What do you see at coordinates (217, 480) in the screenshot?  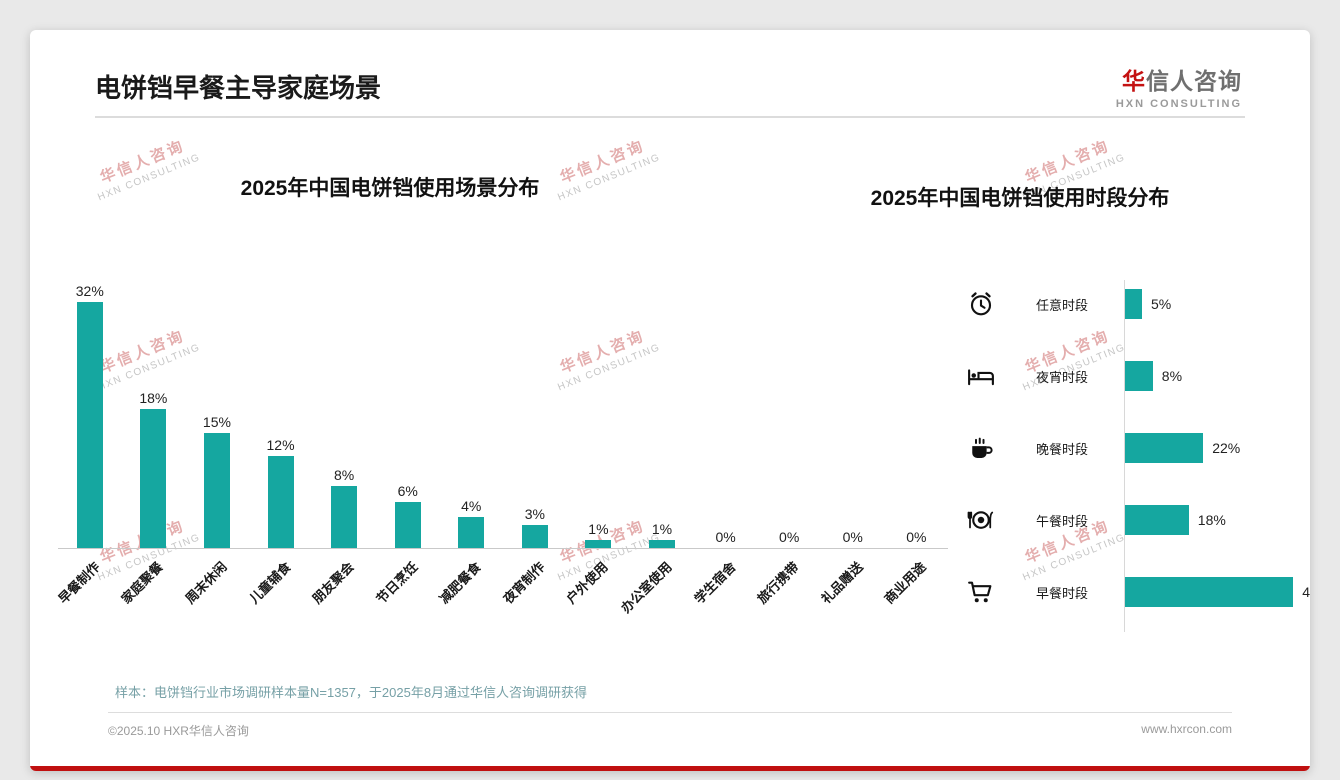 I see `bar-slot: 15%` at bounding box center [217, 480].